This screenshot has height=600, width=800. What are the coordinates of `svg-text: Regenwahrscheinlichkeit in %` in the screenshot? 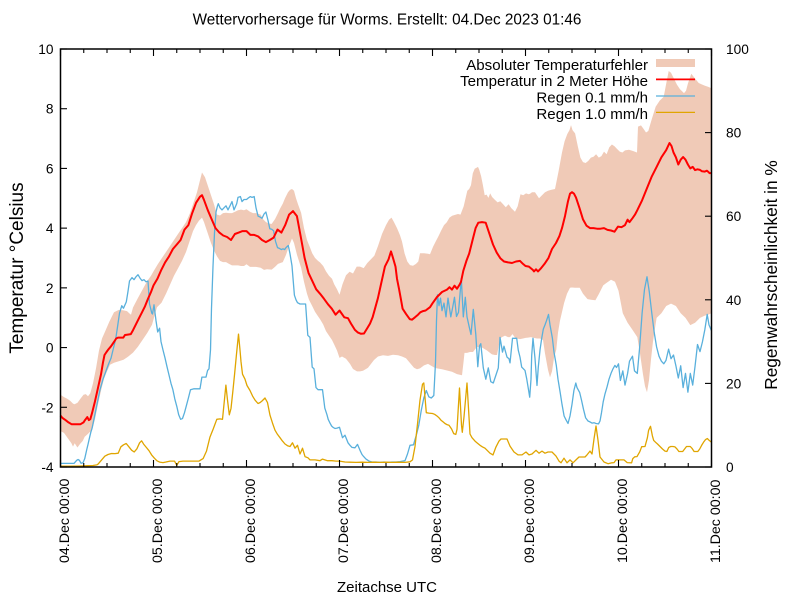 It's located at (771, 275).